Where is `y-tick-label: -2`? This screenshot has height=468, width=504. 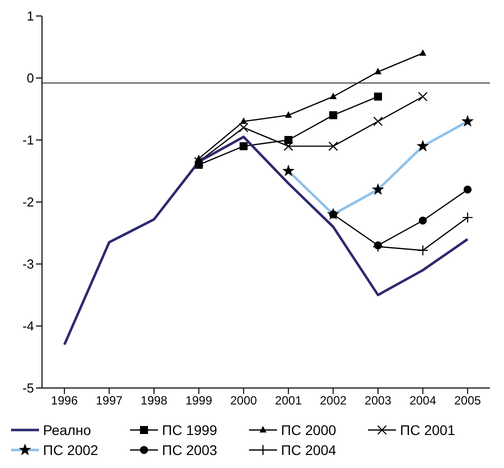
y-tick-label: -2 is located at coordinates (28, 202).